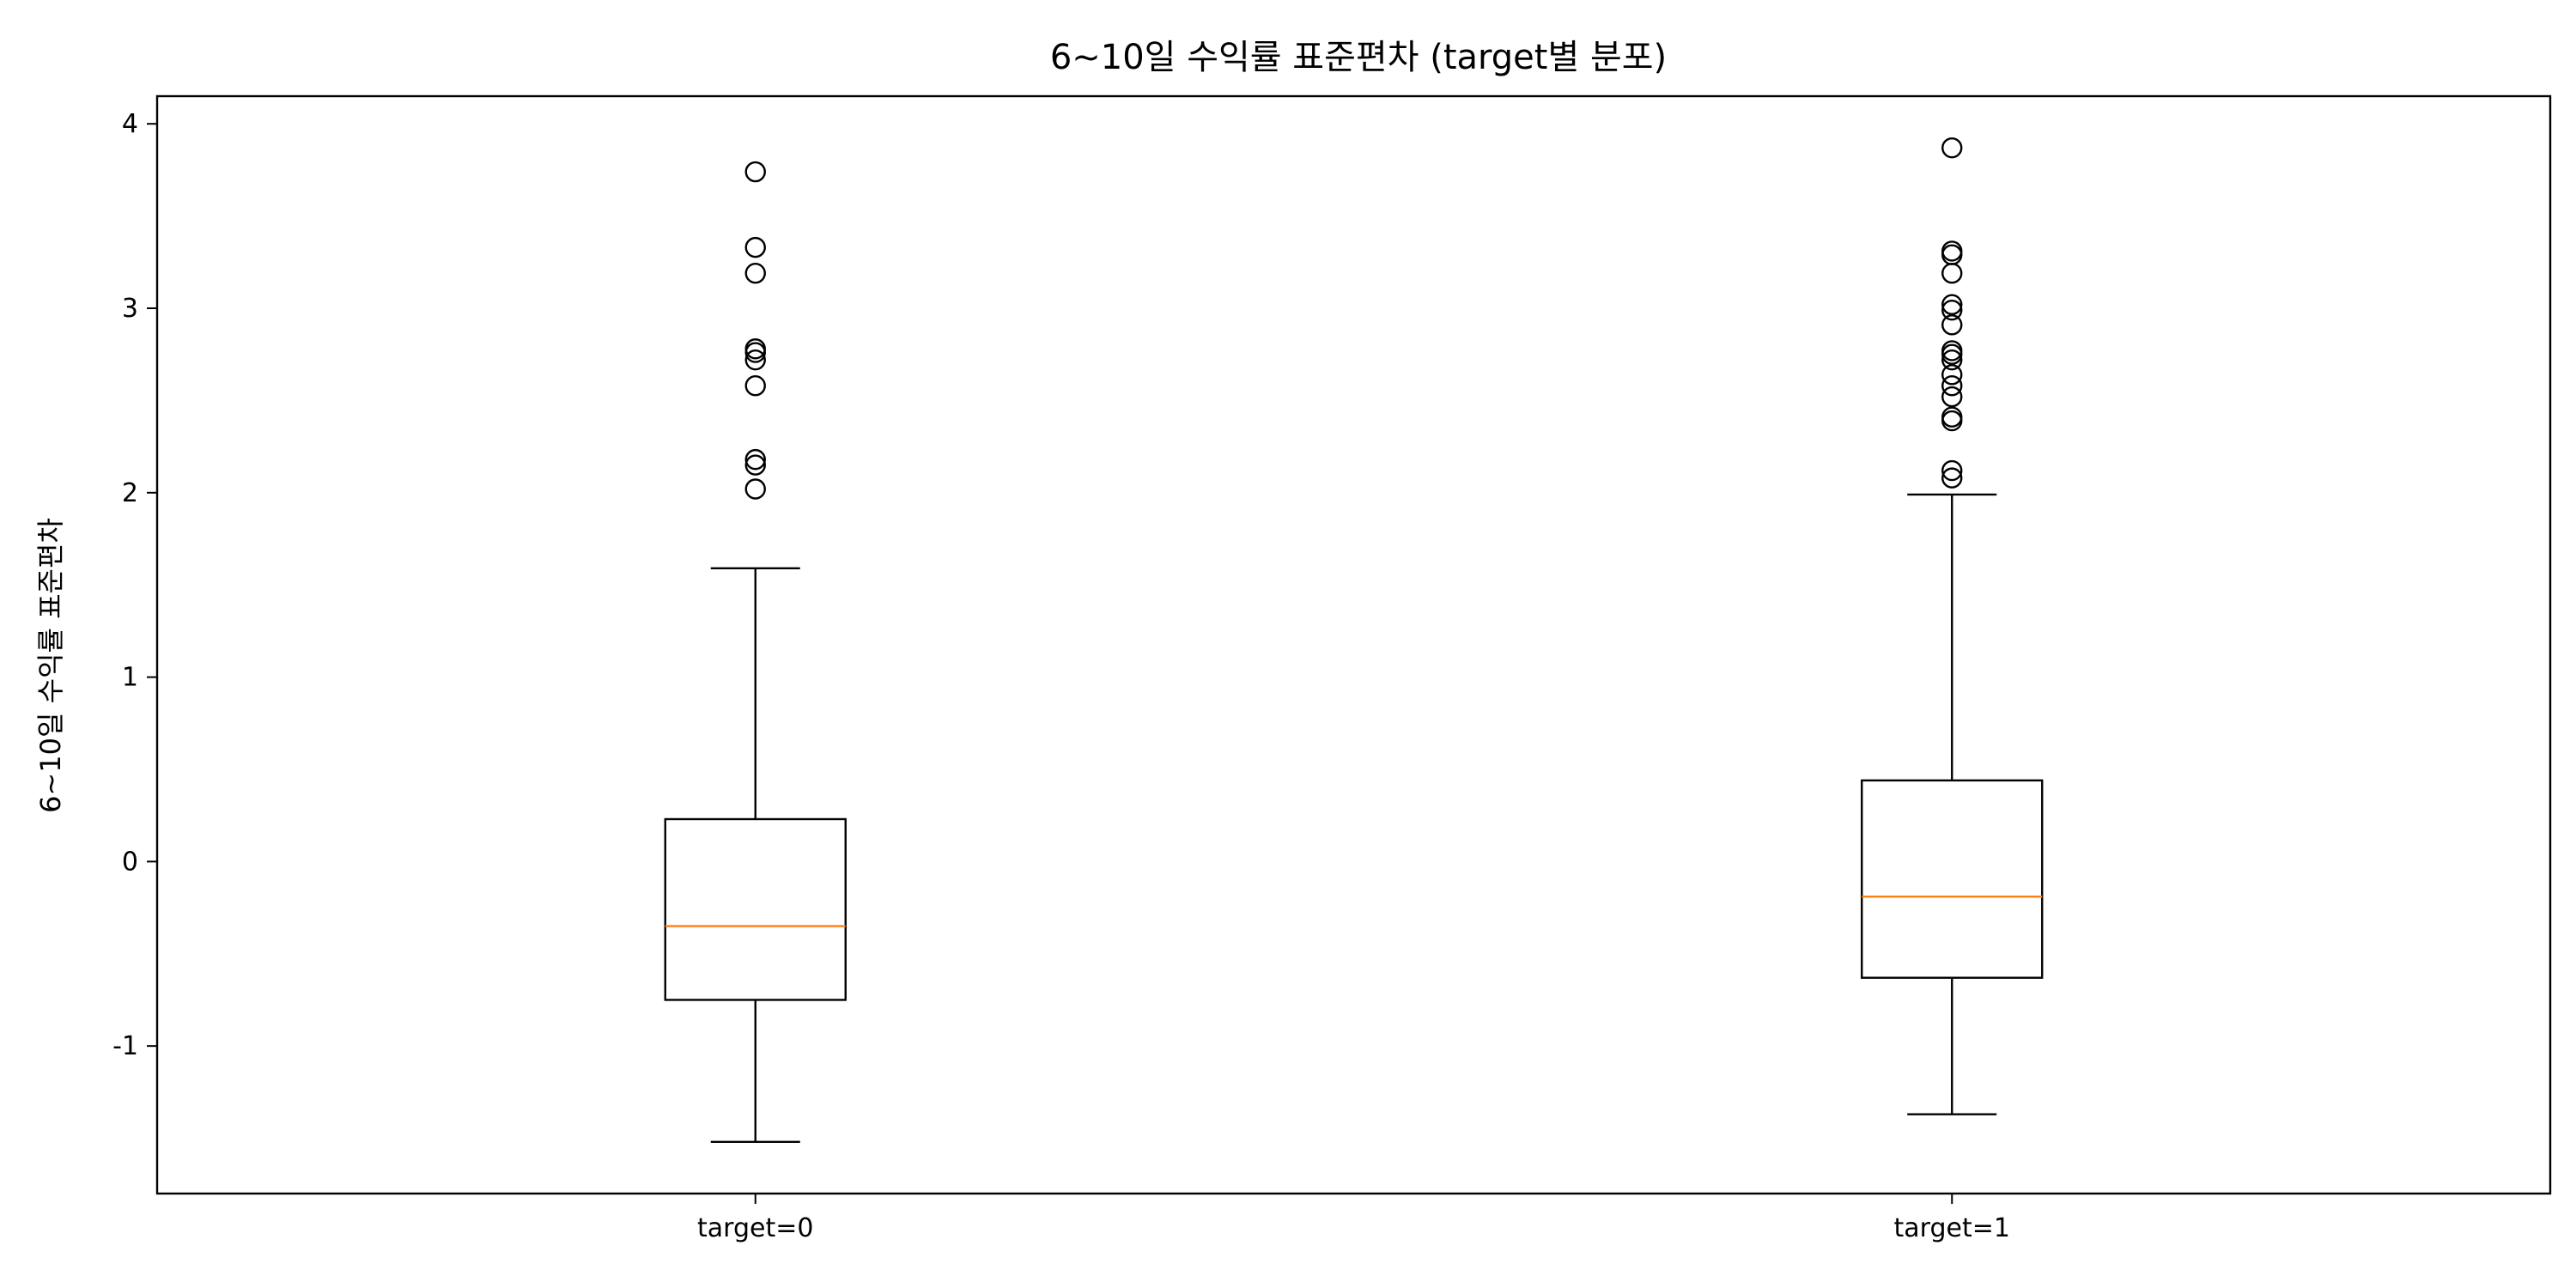  I want to click on y-tick-label: 1, so click(130, 678).